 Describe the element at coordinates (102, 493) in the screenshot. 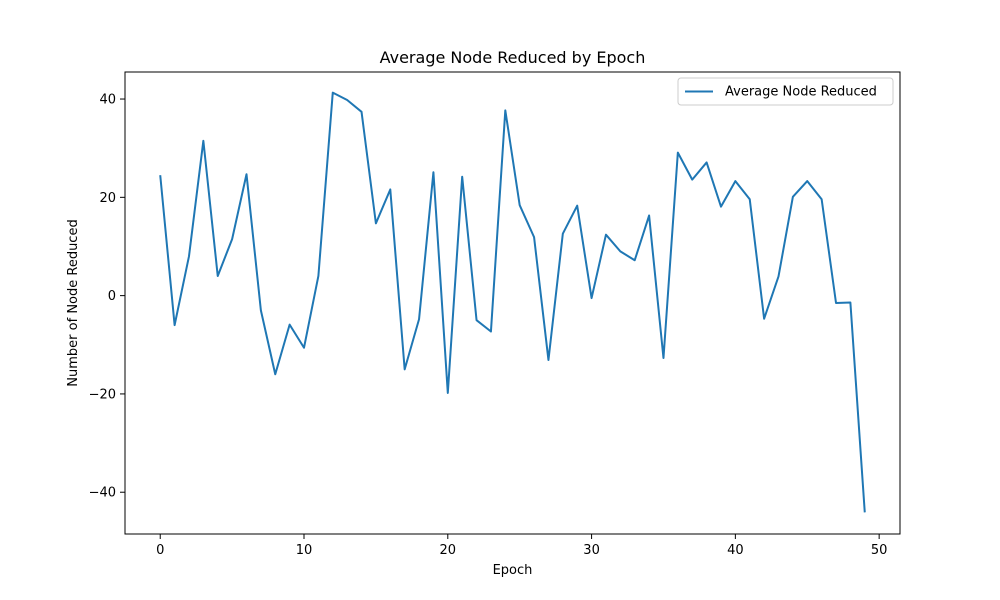

I see `y-tick-label: −40` at that location.